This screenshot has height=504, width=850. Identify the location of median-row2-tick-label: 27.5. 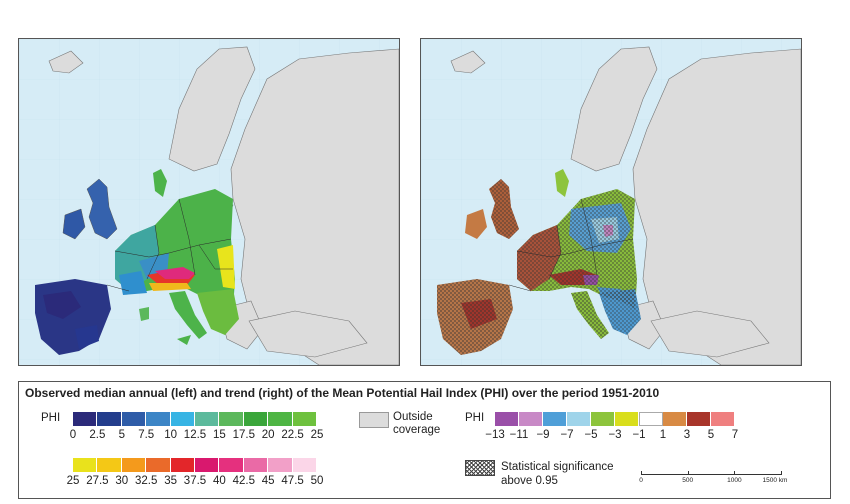
(97, 481).